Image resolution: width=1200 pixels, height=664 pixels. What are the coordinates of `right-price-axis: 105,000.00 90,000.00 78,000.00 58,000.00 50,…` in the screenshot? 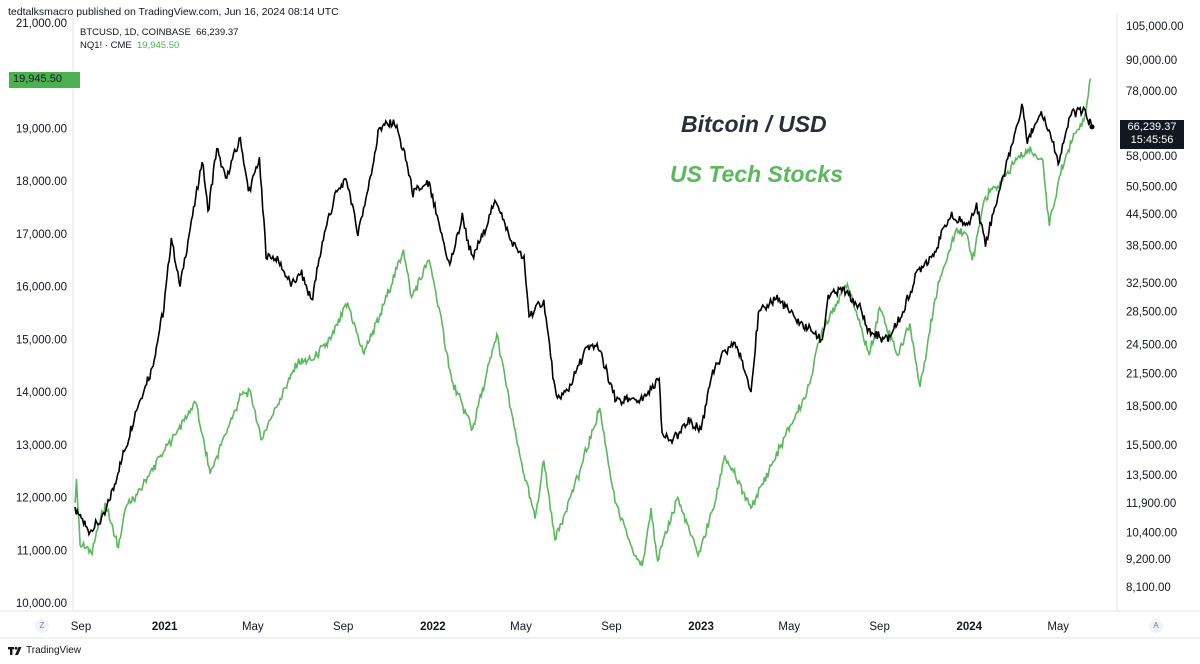 It's located at (1155, 307).